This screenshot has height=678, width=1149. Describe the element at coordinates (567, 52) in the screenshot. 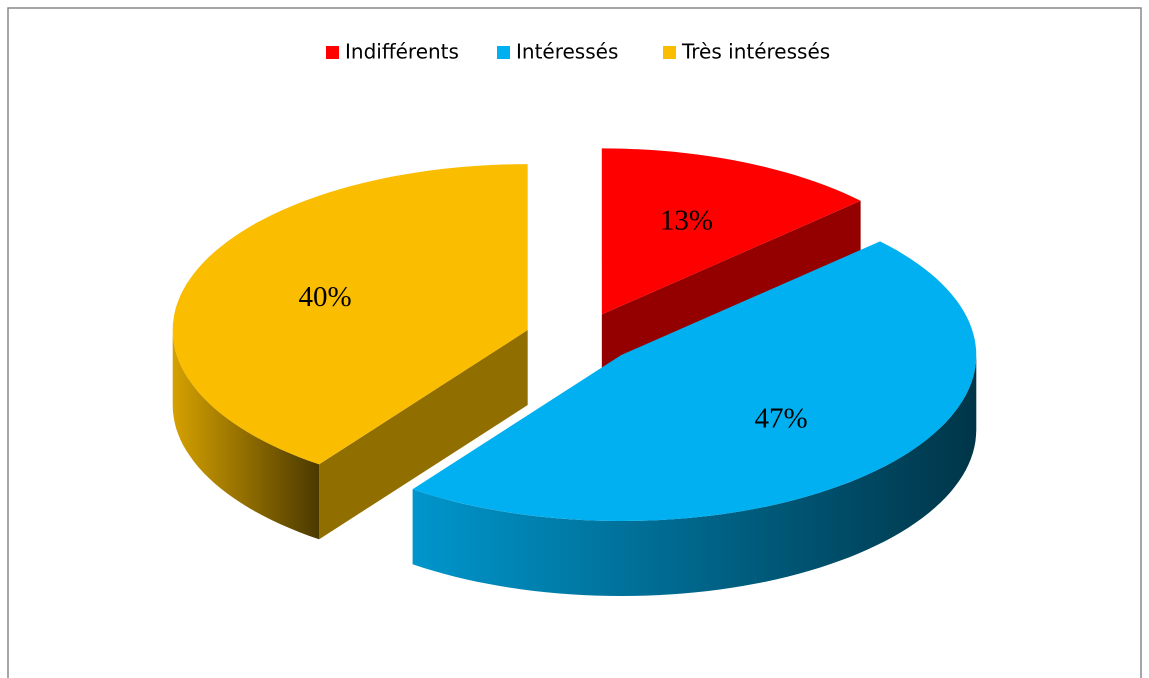

I see `legend-label: Intéressés` at that location.